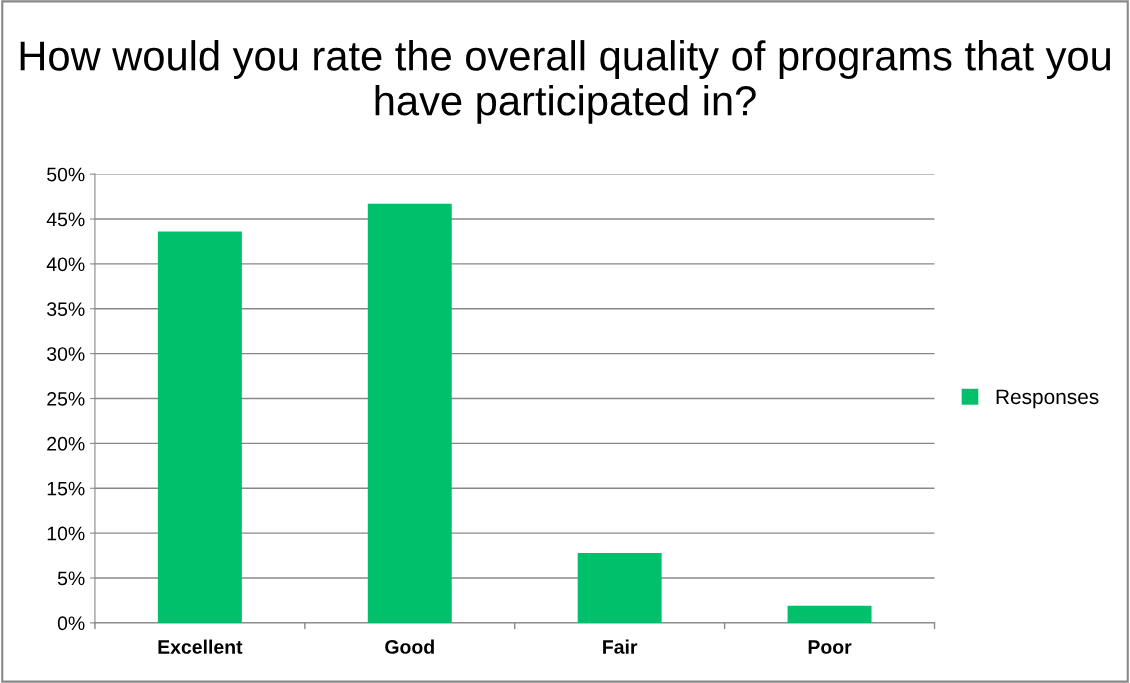 The height and width of the screenshot is (683, 1130). What do you see at coordinates (66, 174) in the screenshot?
I see `y-tick-label: 50%` at bounding box center [66, 174].